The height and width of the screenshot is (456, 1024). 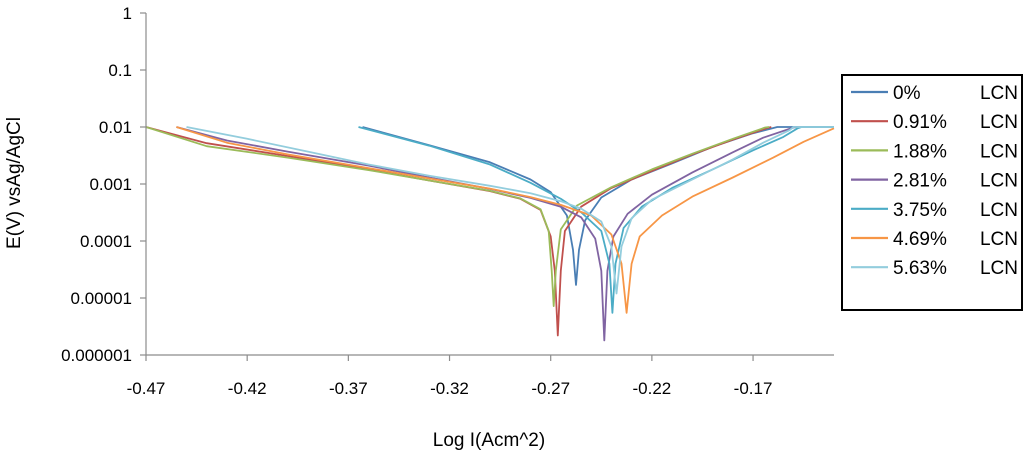 I want to click on legend-suffix-5: LCN, so click(x=999, y=210).